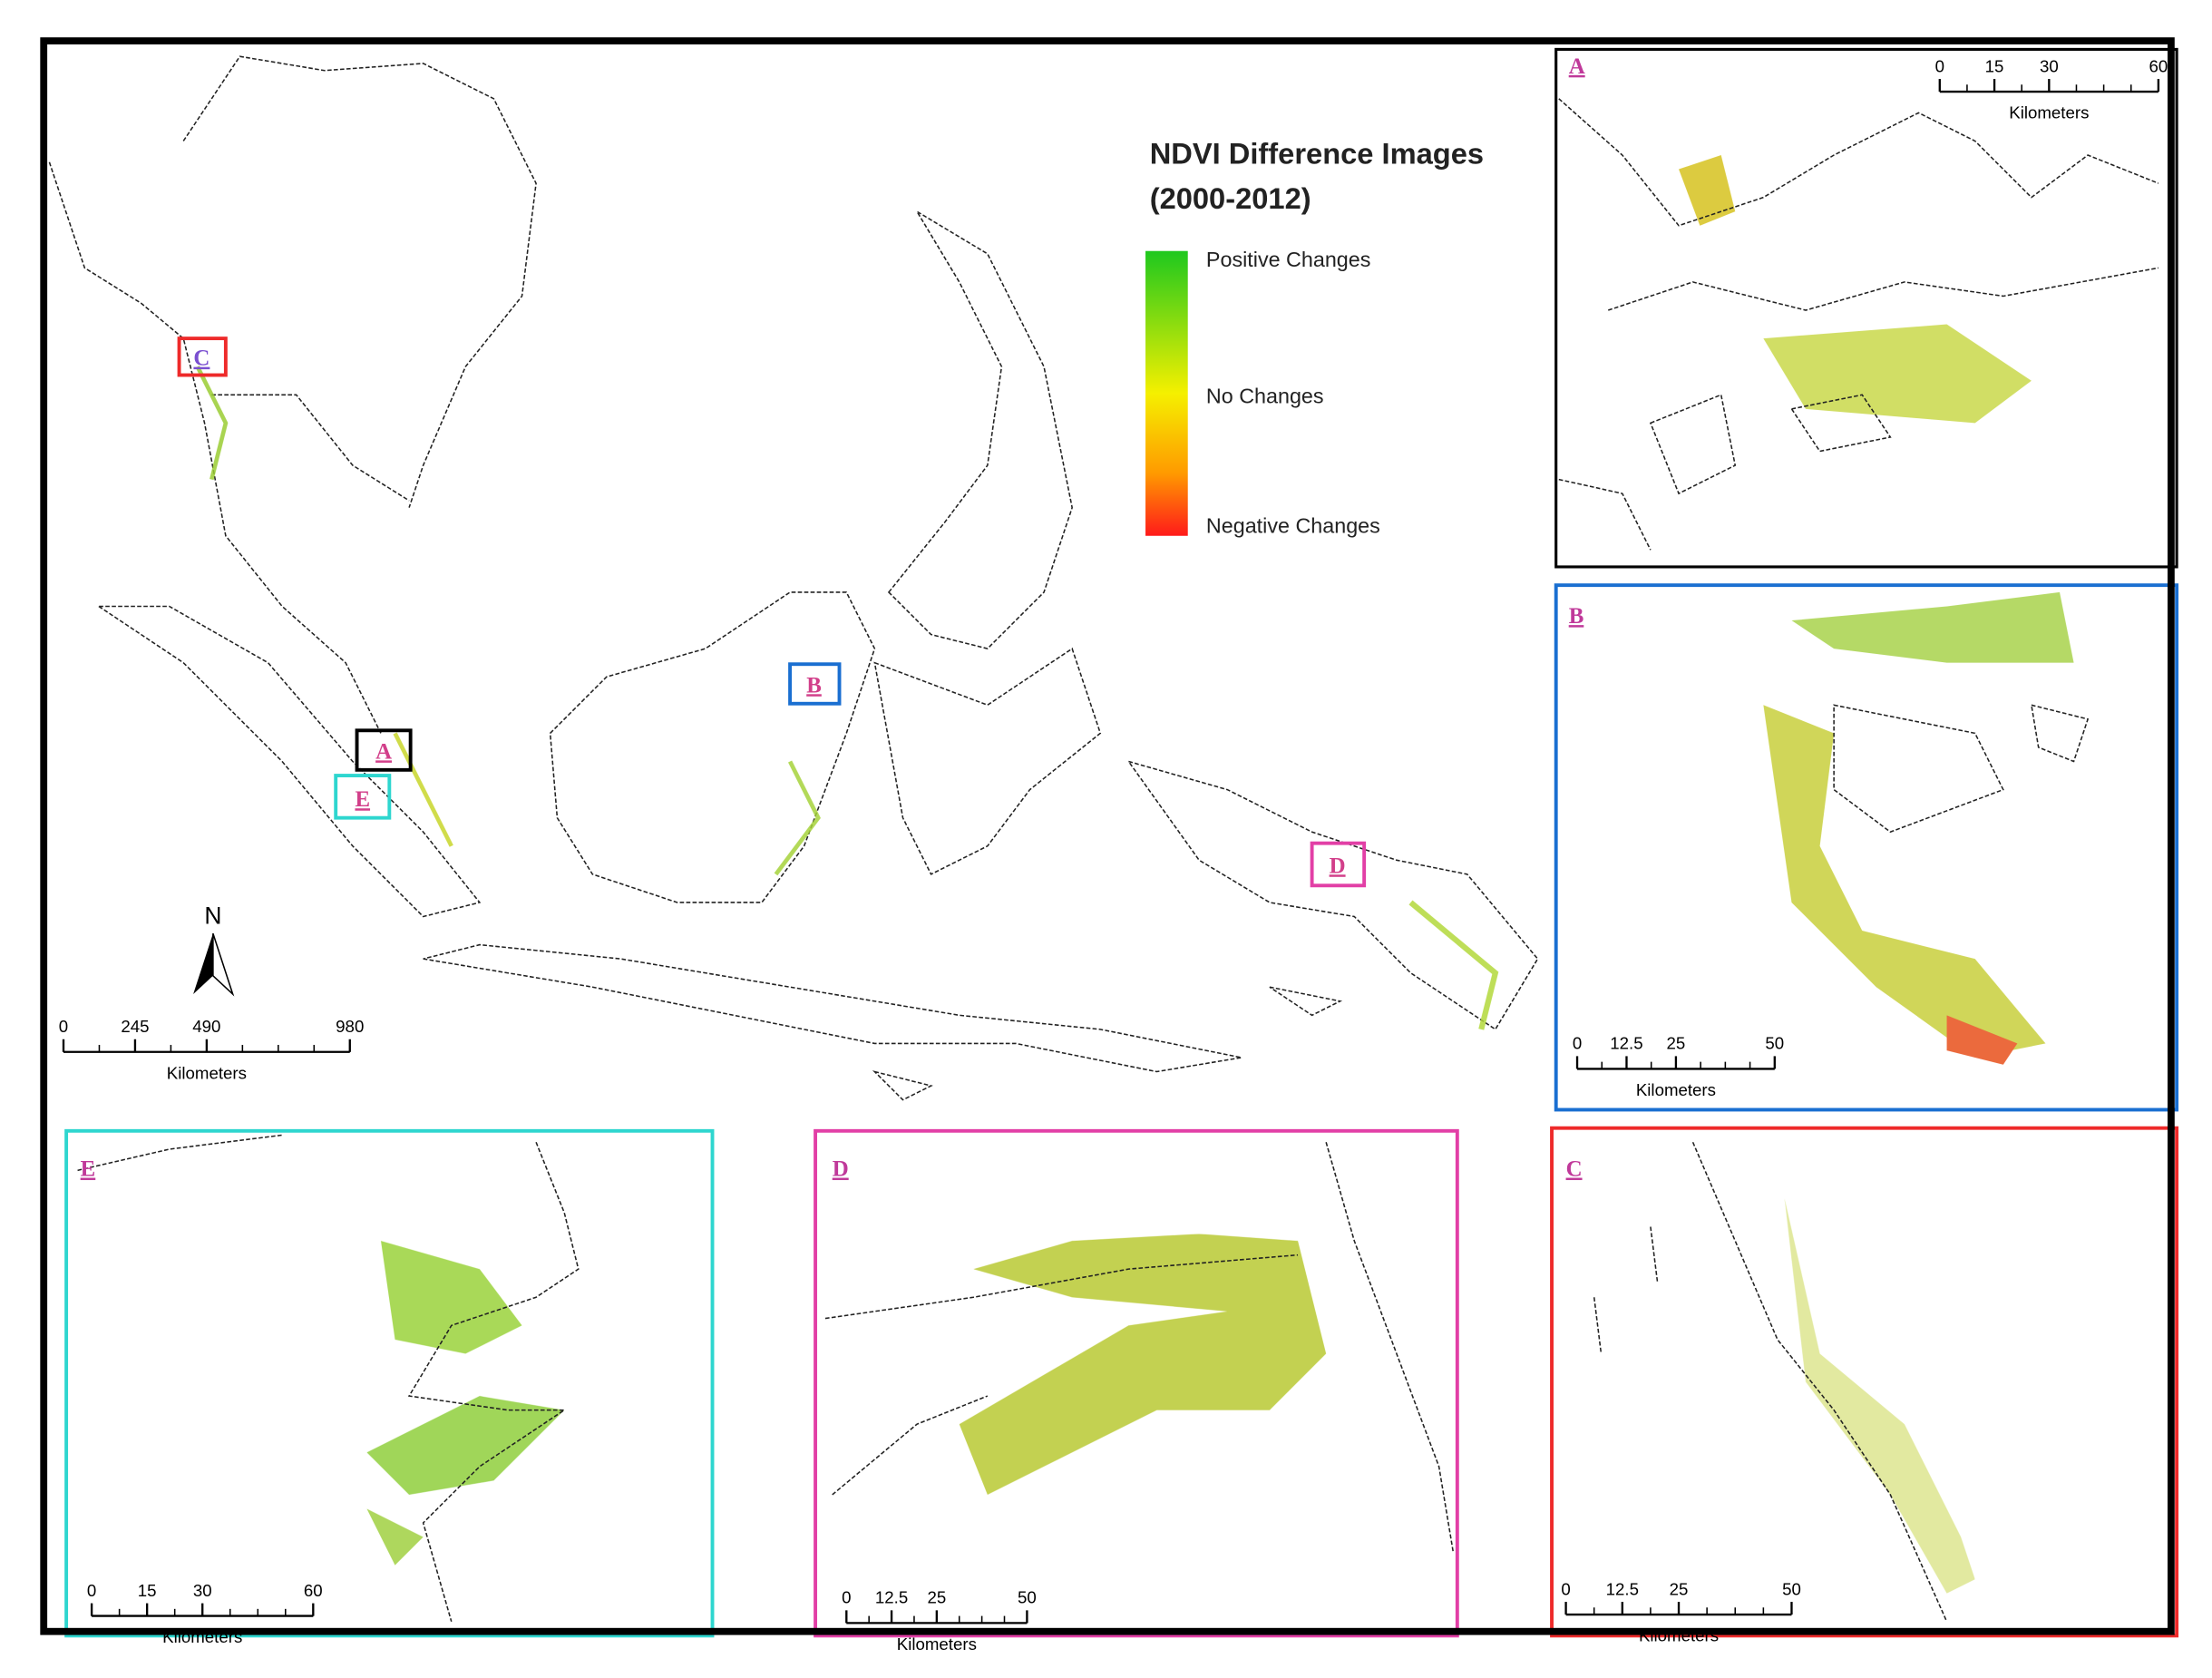 This screenshot has height=1678, width=2212. What do you see at coordinates (135, 1026) in the screenshot?
I see `scale-label: 245` at bounding box center [135, 1026].